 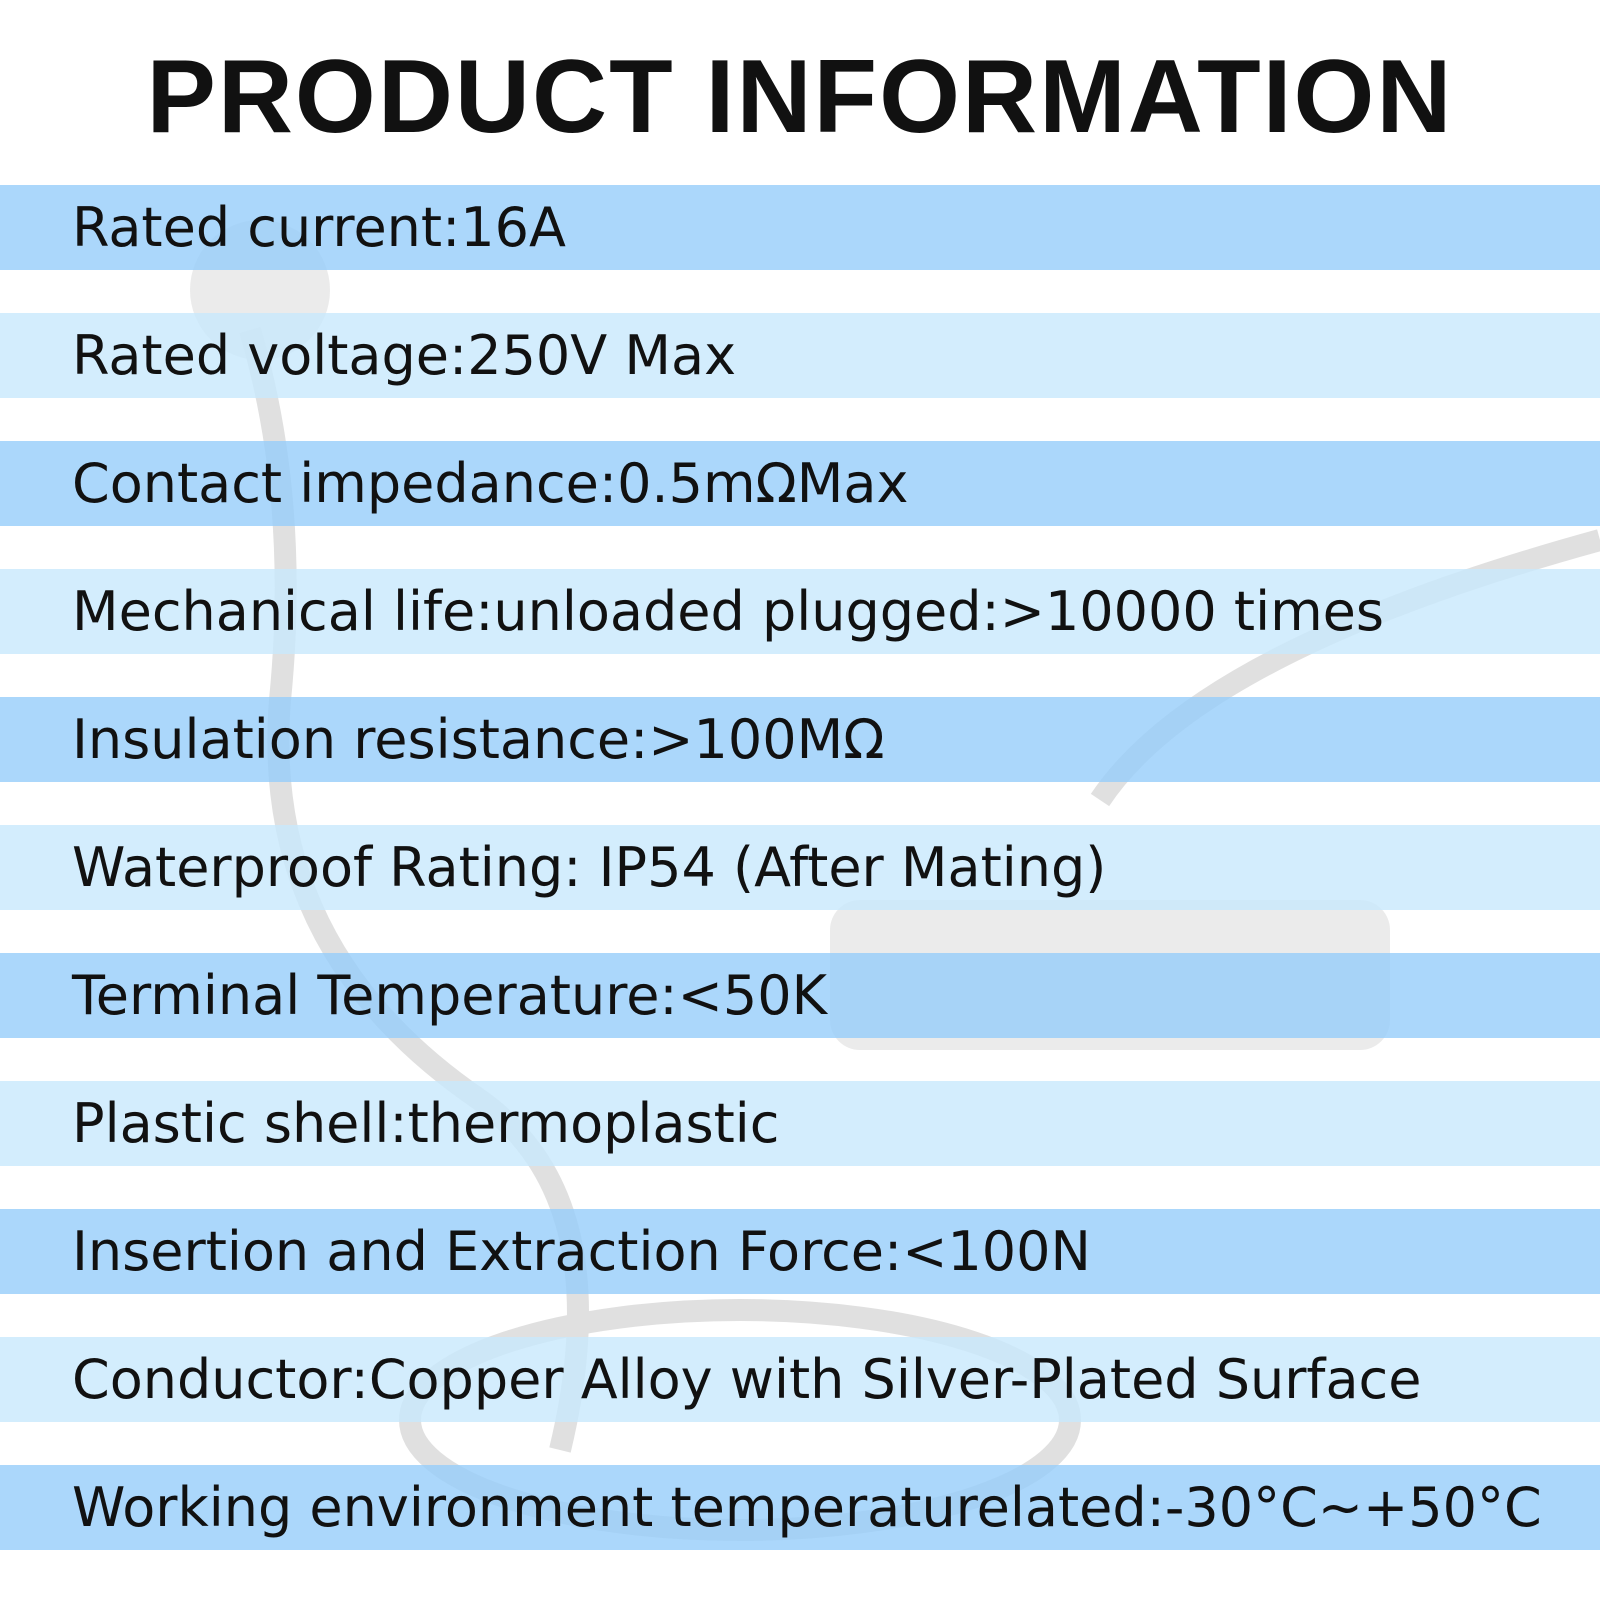 I want to click on title: PRODUCT INFORMATION, so click(x=800, y=97).